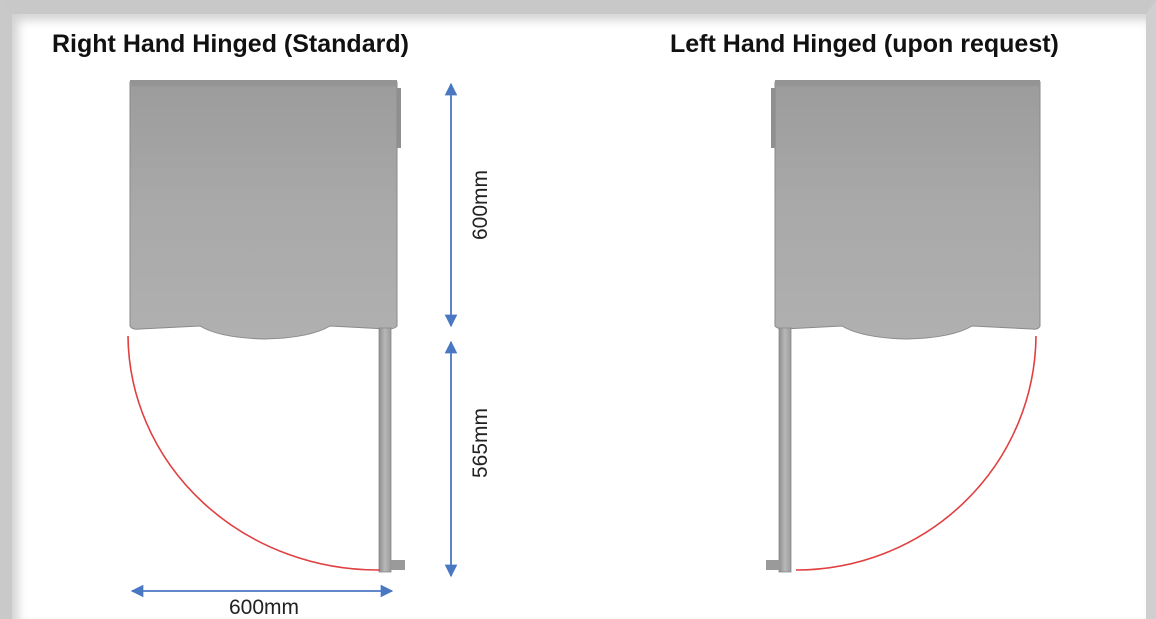  I want to click on cabinet-depth-label: 600mm, so click(480, 205).